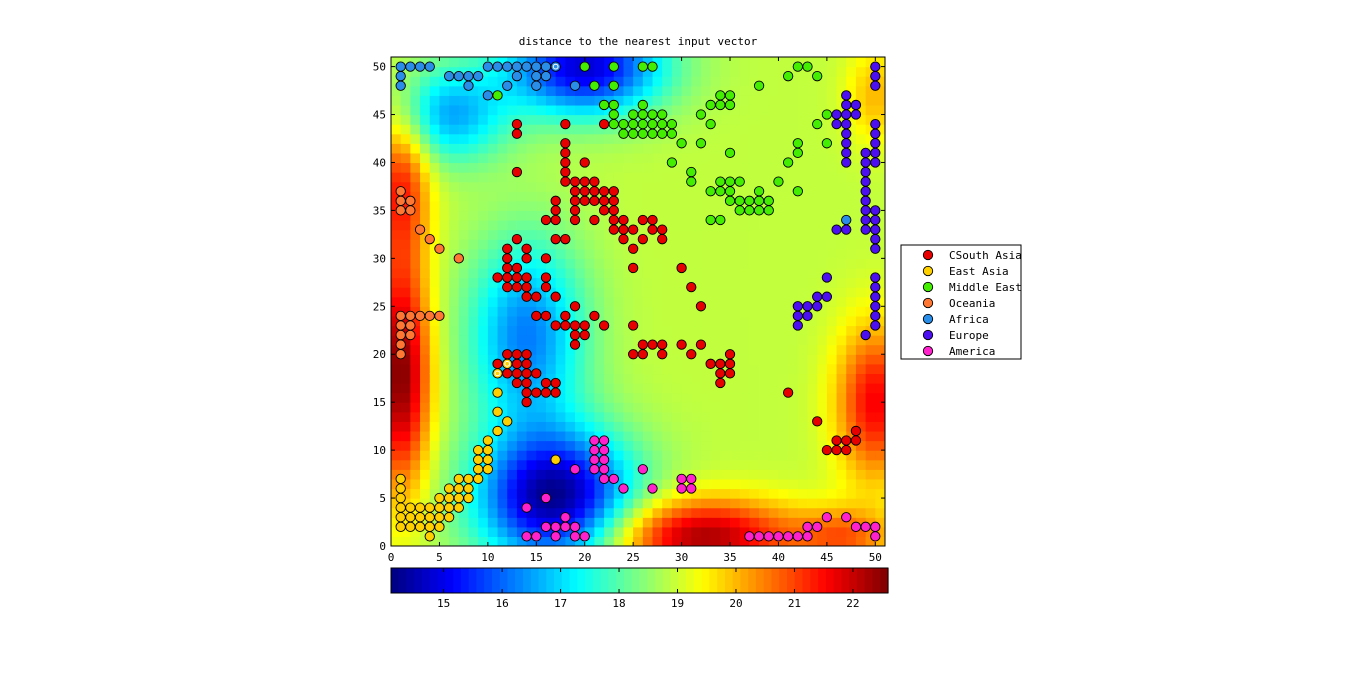 Image resolution: width=1366 pixels, height=689 pixels. Describe the element at coordinates (875, 153) in the screenshot. I see `marker-europe` at that location.